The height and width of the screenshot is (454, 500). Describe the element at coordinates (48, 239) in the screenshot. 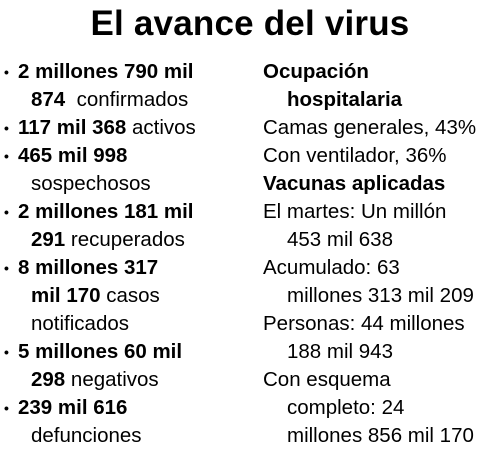

I see `recovered-value-cont: 291` at that location.